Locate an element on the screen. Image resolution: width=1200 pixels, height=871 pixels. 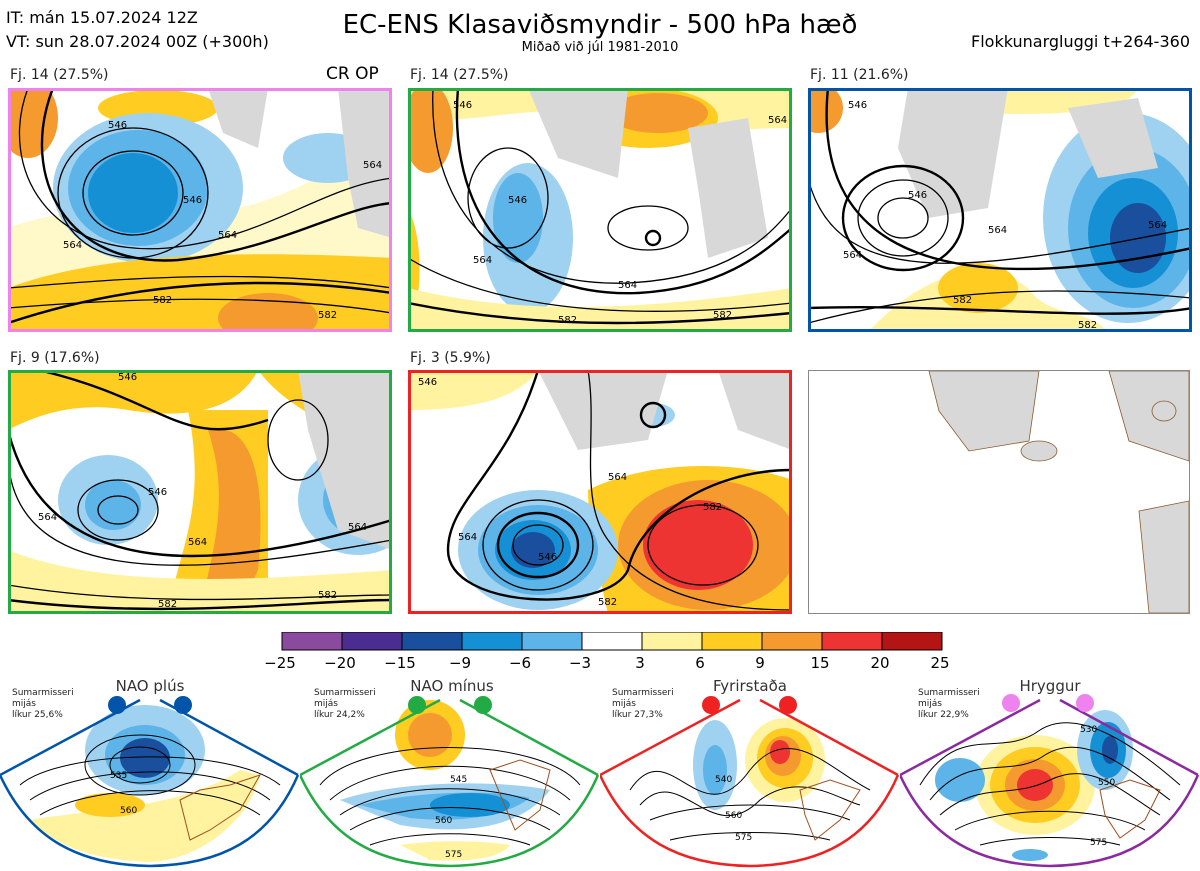
contour-label: 535 is located at coordinates (118, 776).